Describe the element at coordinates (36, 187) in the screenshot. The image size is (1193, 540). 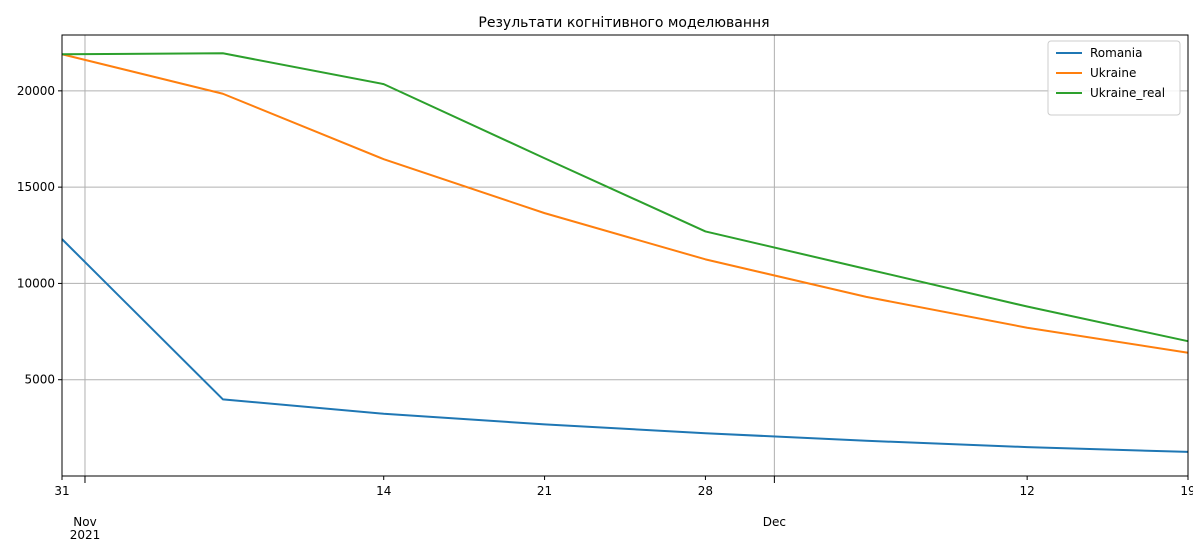
I see `y-tick-label: 15000` at that location.